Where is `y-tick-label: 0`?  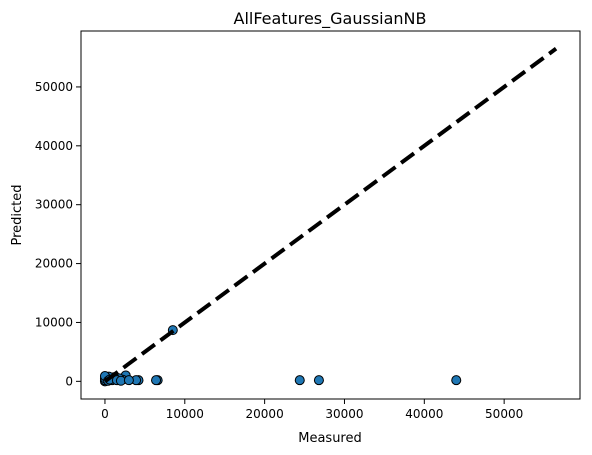 y-tick-label: 0 is located at coordinates (69, 381).